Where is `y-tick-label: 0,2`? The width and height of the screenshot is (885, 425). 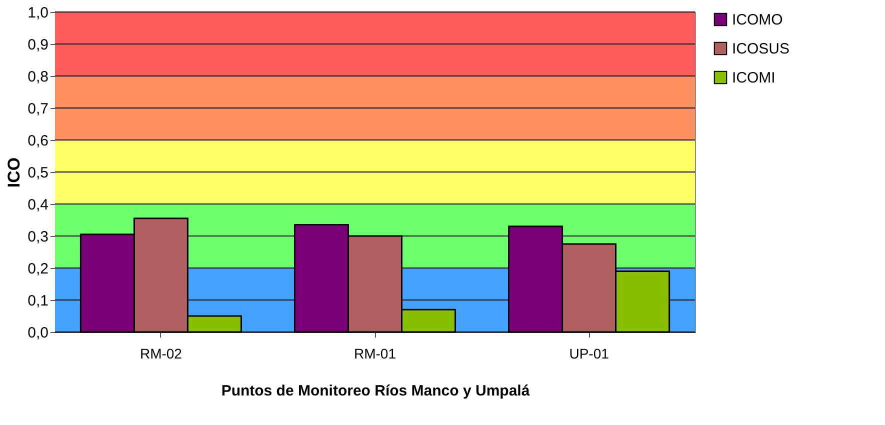 y-tick-label: 0,2 is located at coordinates (38, 269).